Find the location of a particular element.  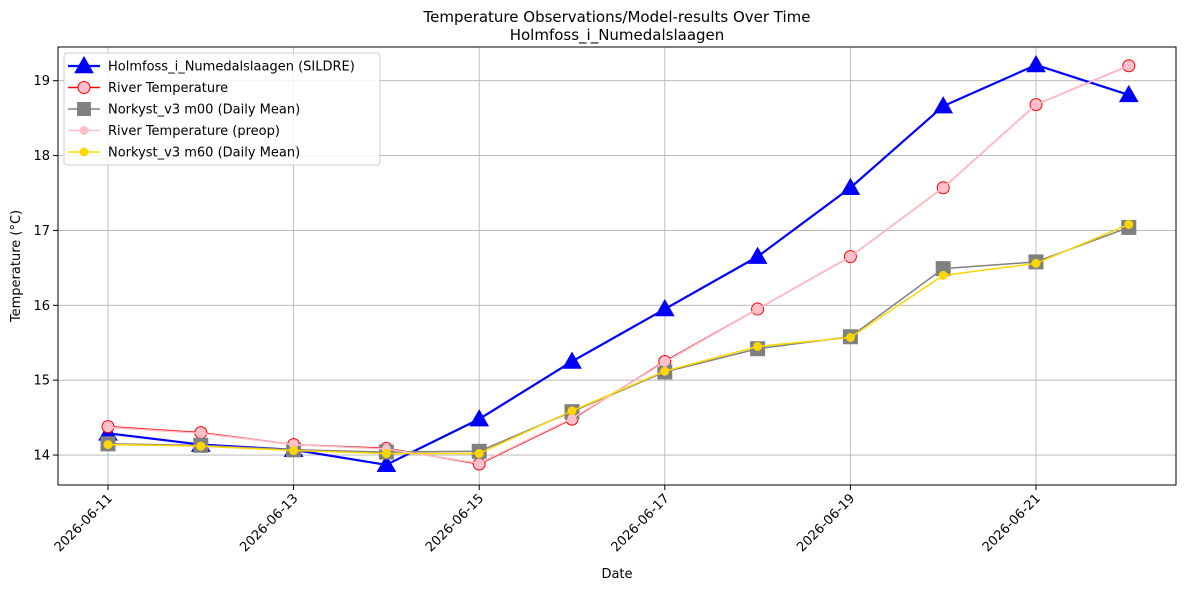

legend-entry: Norkyst_v3 m00 (Daily Mean) is located at coordinates (184, 110).